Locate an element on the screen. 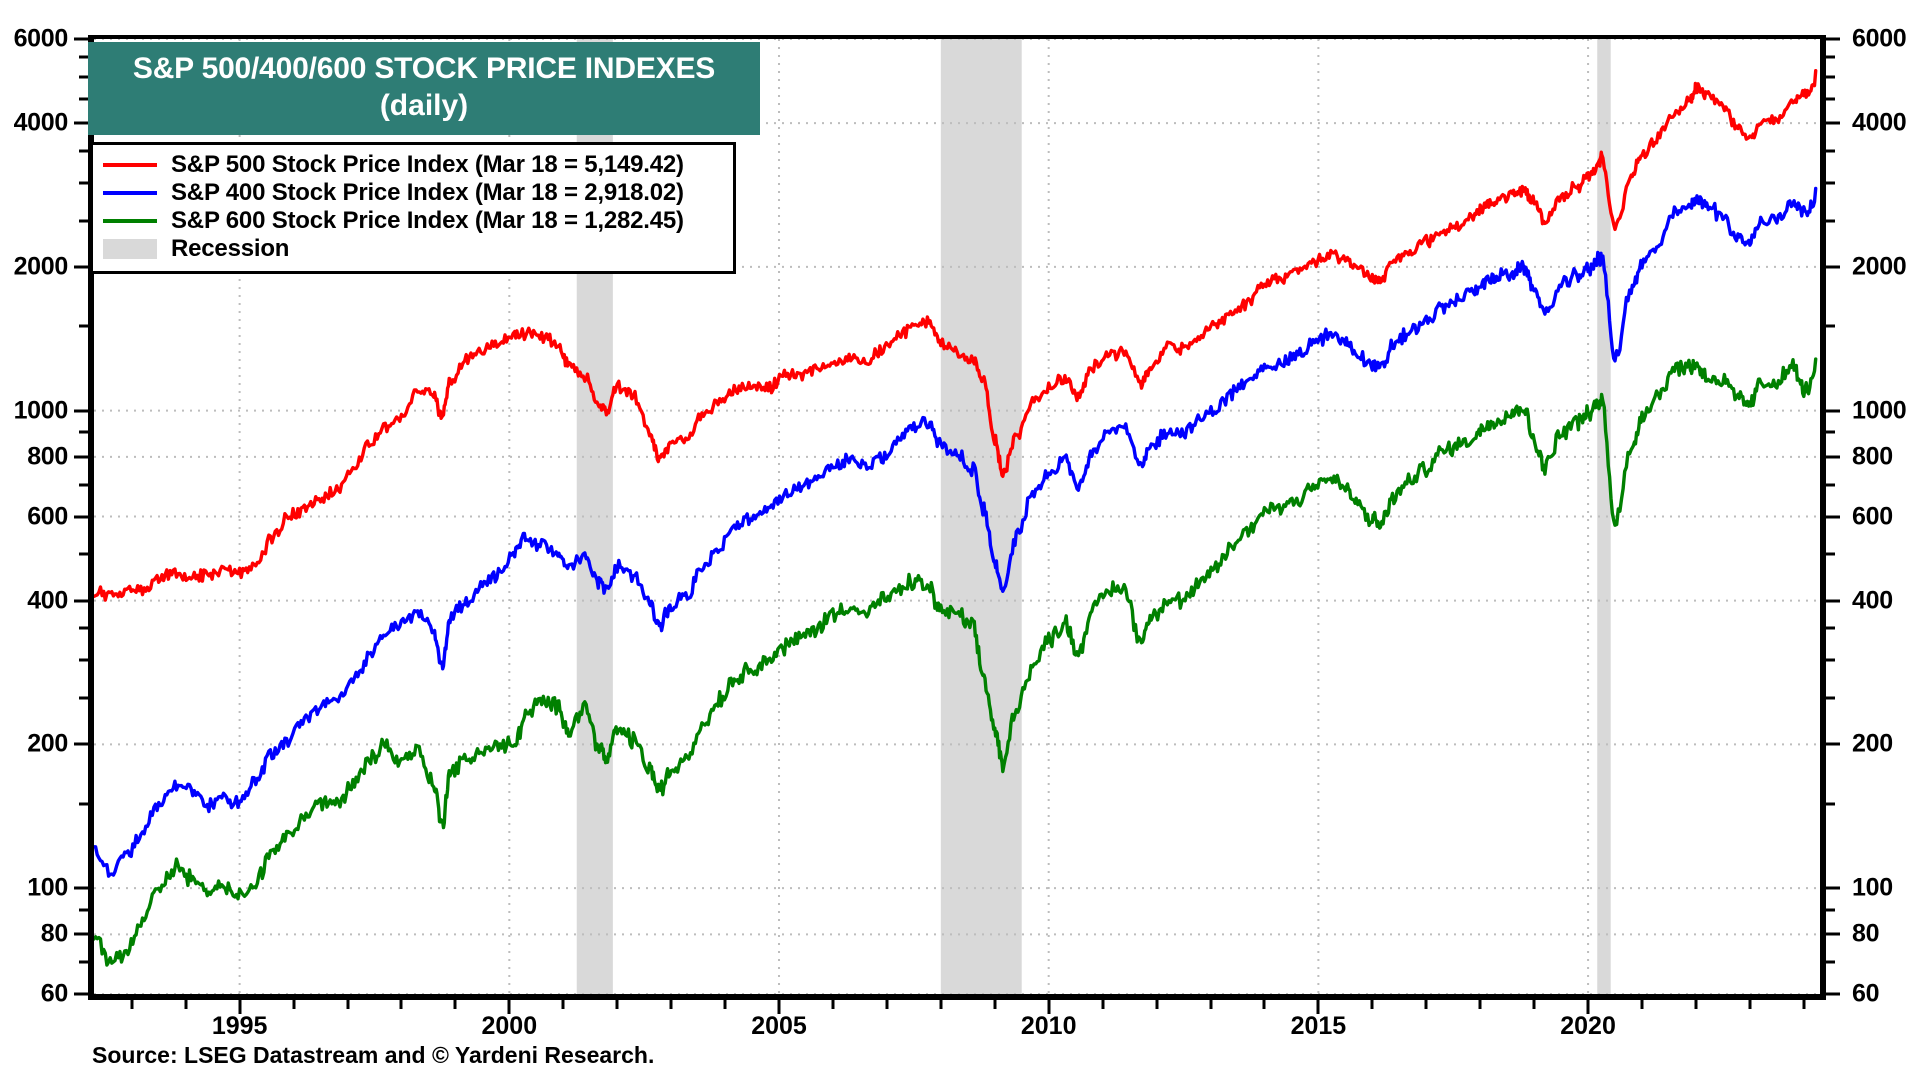  y-axis-label-right: 200 is located at coordinates (1872, 743).